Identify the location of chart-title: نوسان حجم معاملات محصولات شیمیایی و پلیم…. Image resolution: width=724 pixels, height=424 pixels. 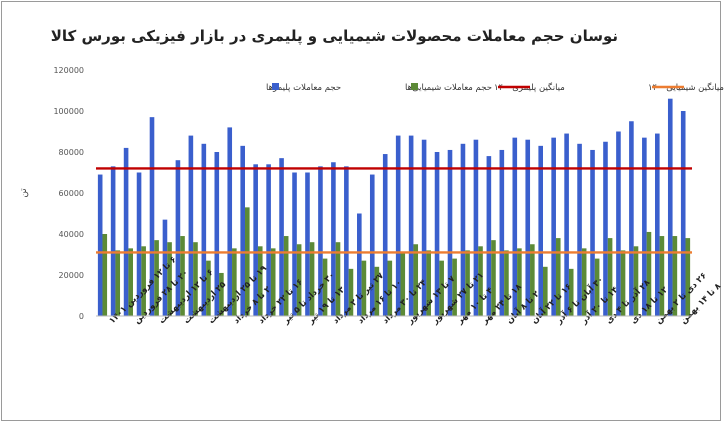
(334, 36).